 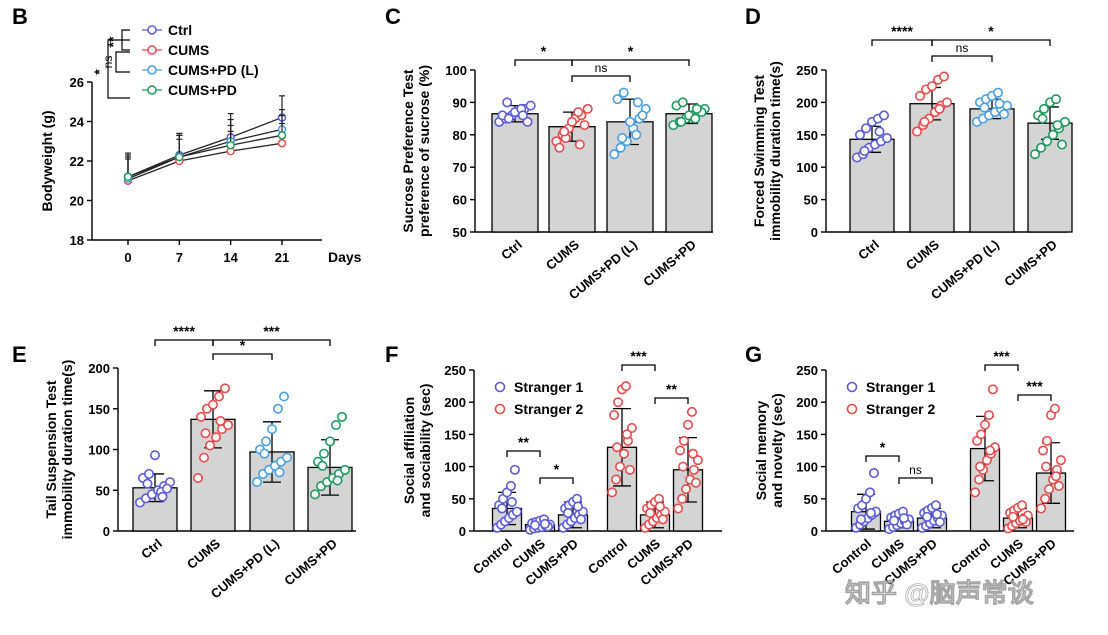 I want to click on b-y-tick-label: 22, so click(x=77, y=161).